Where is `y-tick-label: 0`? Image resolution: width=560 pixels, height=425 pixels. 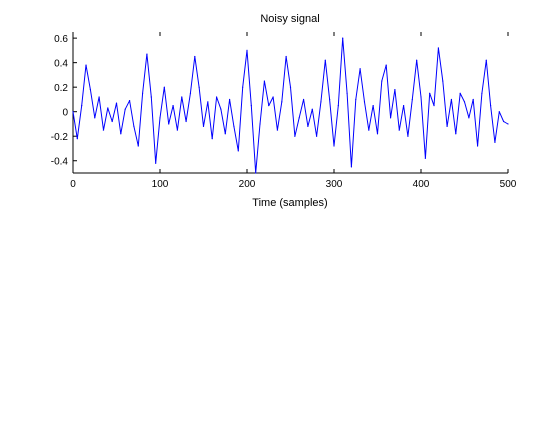 y-tick-label: 0 is located at coordinates (65, 113).